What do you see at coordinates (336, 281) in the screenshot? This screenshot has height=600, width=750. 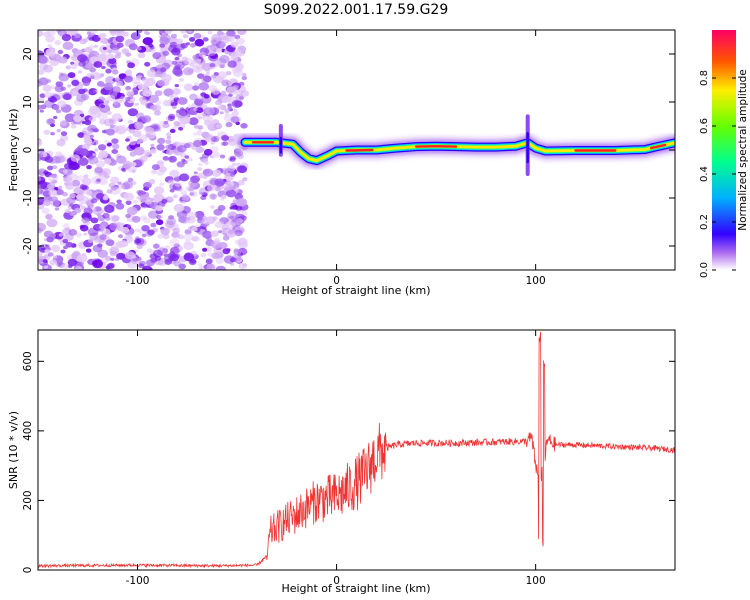 I see `spectrogram-xtick-label: 0` at bounding box center [336, 281].